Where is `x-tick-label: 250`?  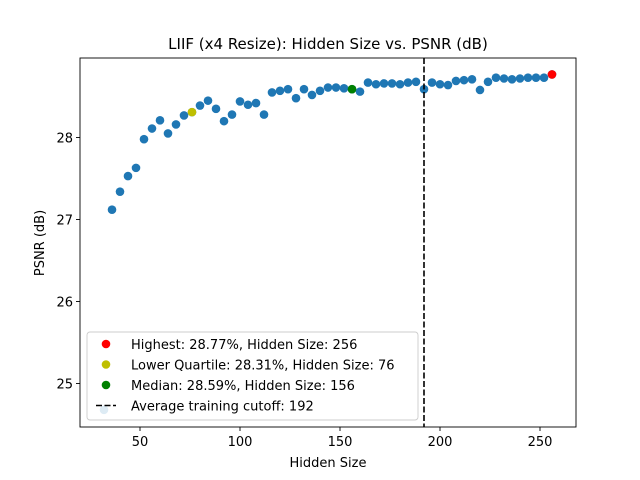 x-tick-label: 250 is located at coordinates (540, 442).